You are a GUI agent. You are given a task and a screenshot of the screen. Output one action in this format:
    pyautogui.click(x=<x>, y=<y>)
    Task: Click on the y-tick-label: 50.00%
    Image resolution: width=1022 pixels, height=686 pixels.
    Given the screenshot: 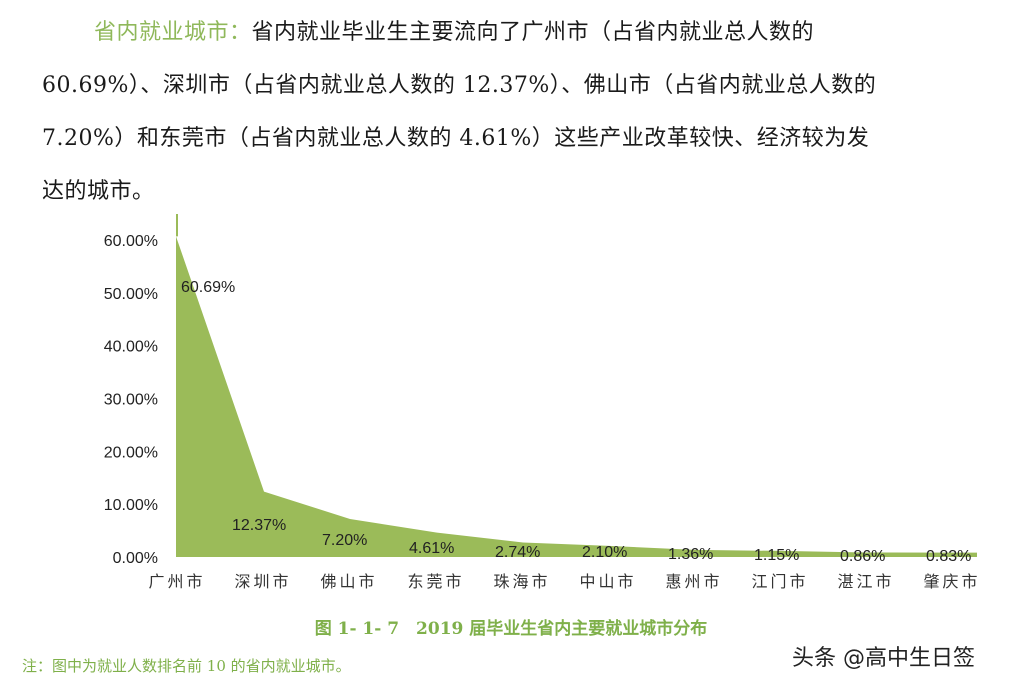 What is the action you would take?
    pyautogui.click(x=131, y=294)
    